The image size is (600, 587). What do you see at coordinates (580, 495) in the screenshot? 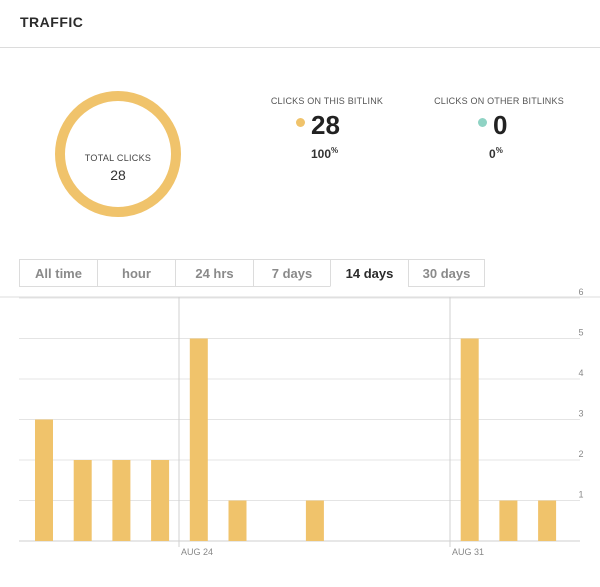
I see `y-tick-label: 1` at bounding box center [580, 495].